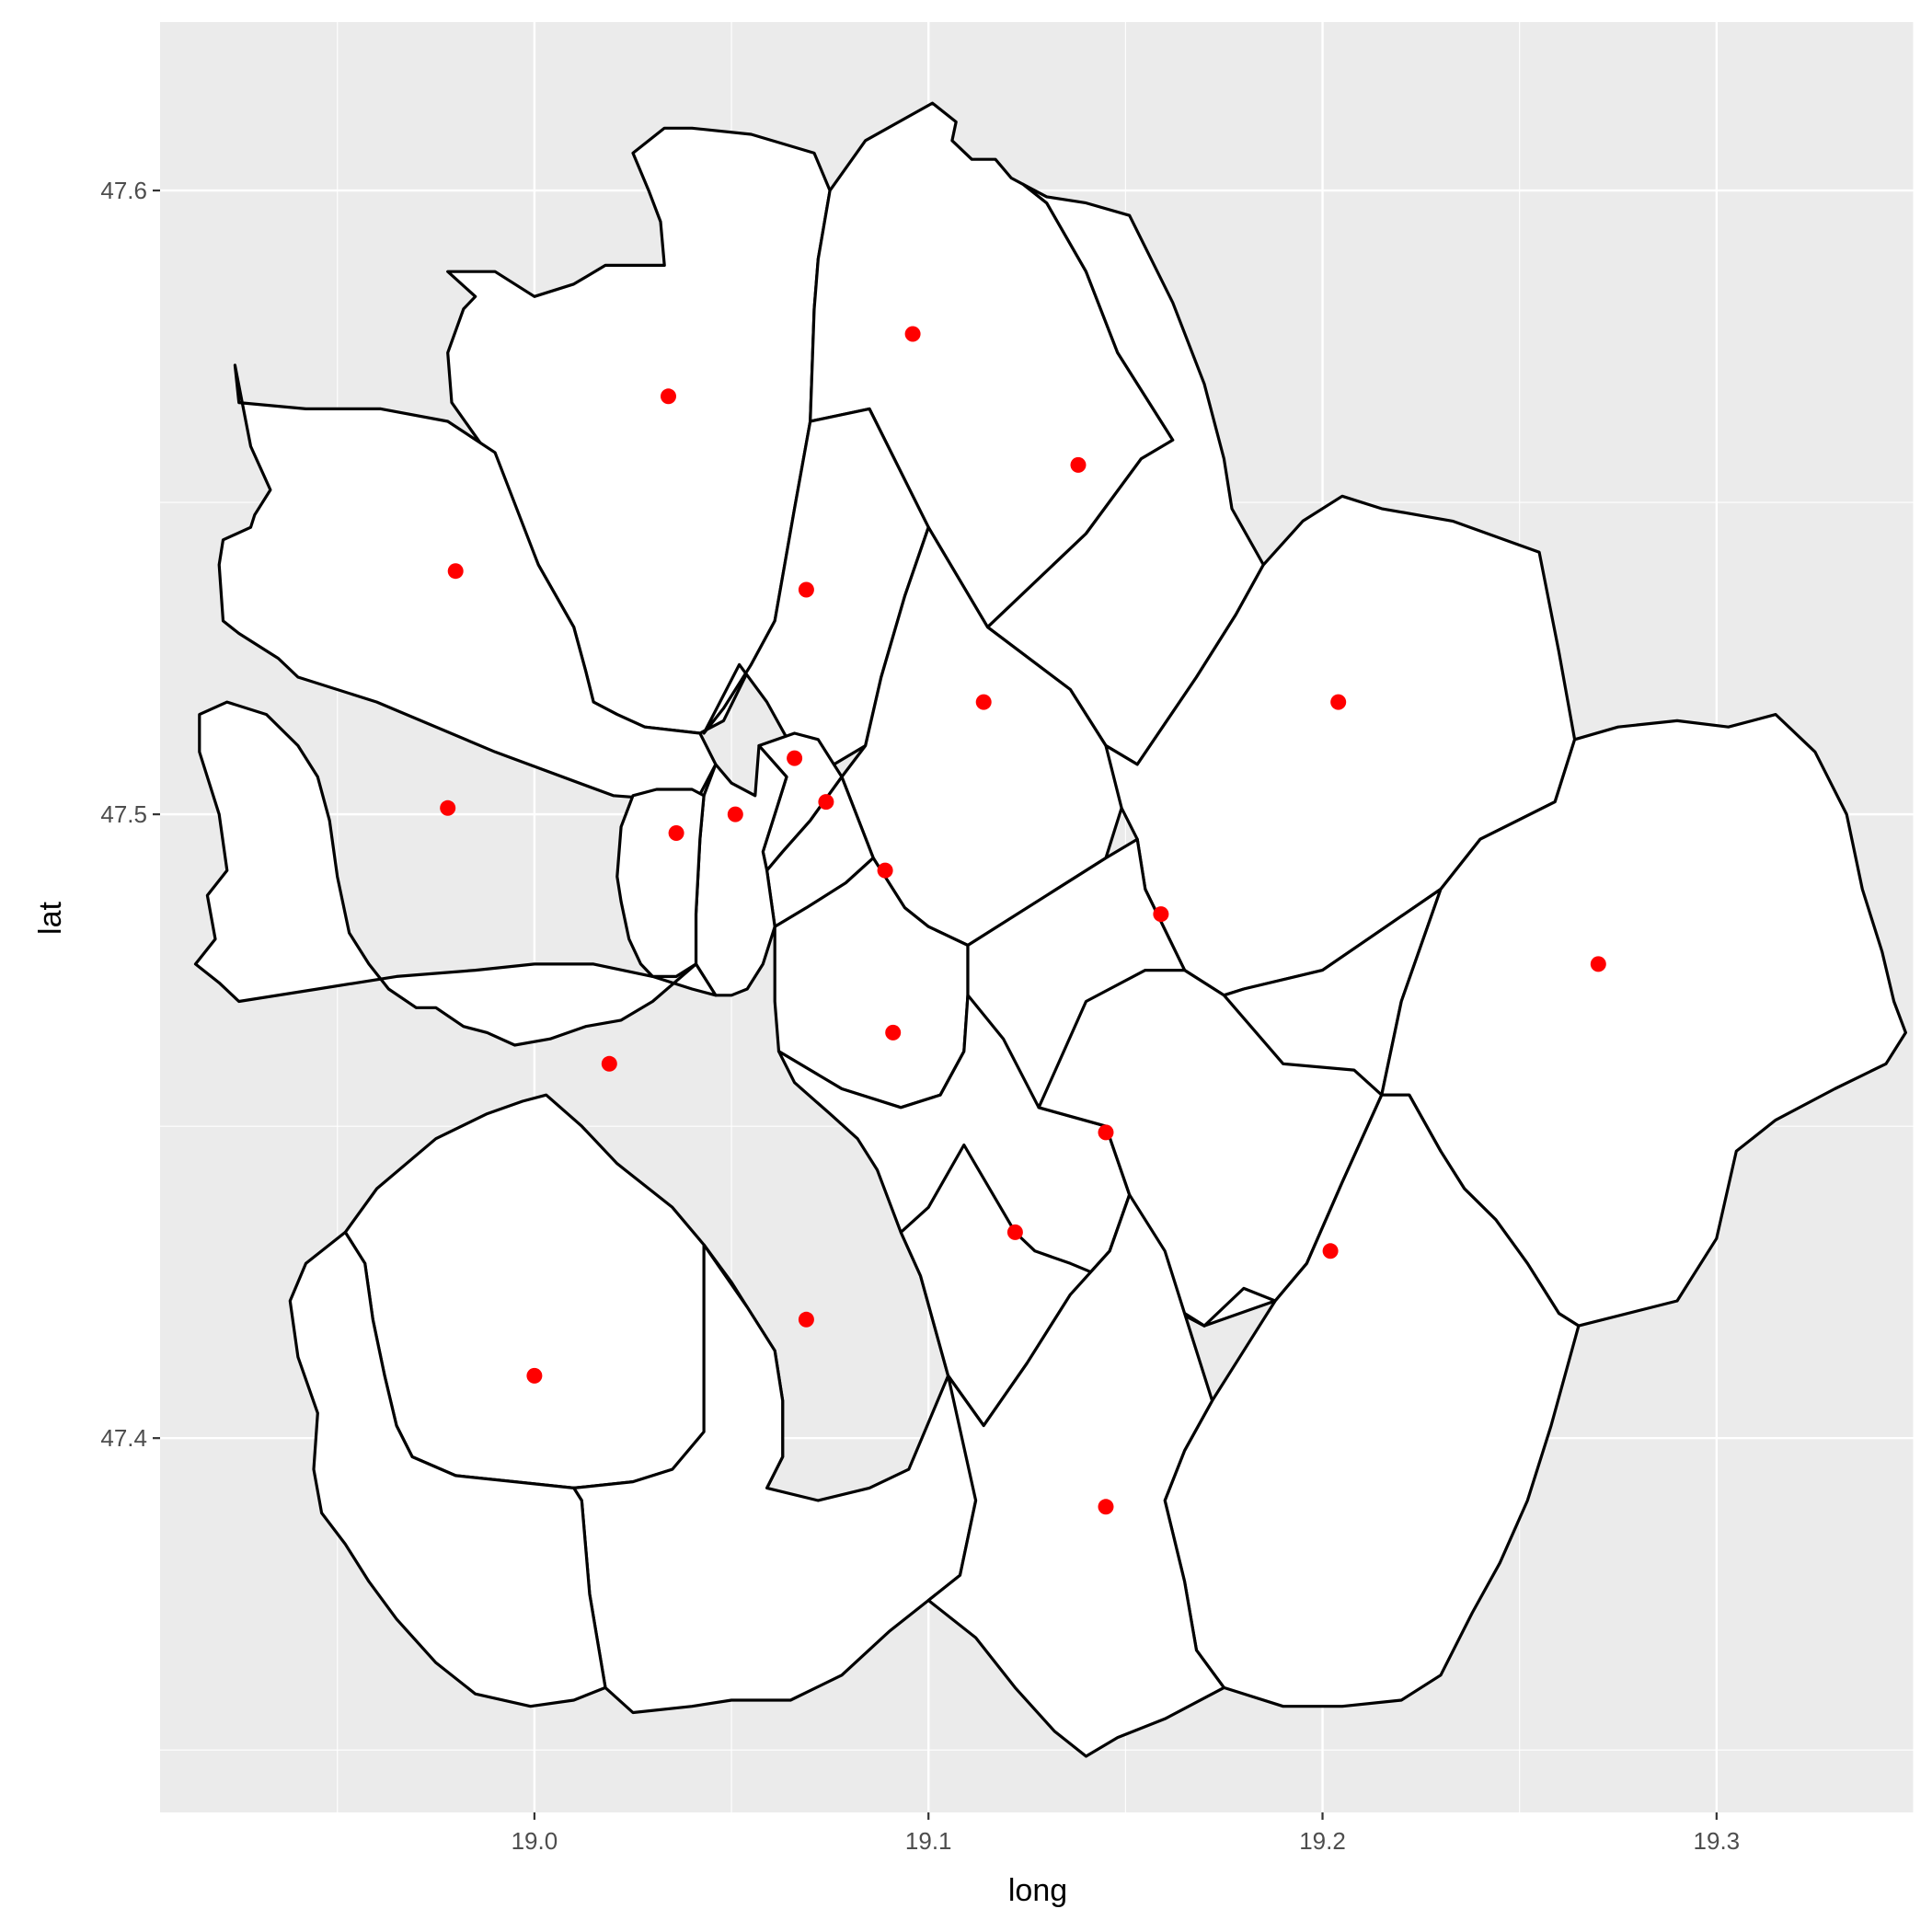  Describe the element at coordinates (1322, 1841) in the screenshot. I see `x-tick-label: 19.2` at that location.